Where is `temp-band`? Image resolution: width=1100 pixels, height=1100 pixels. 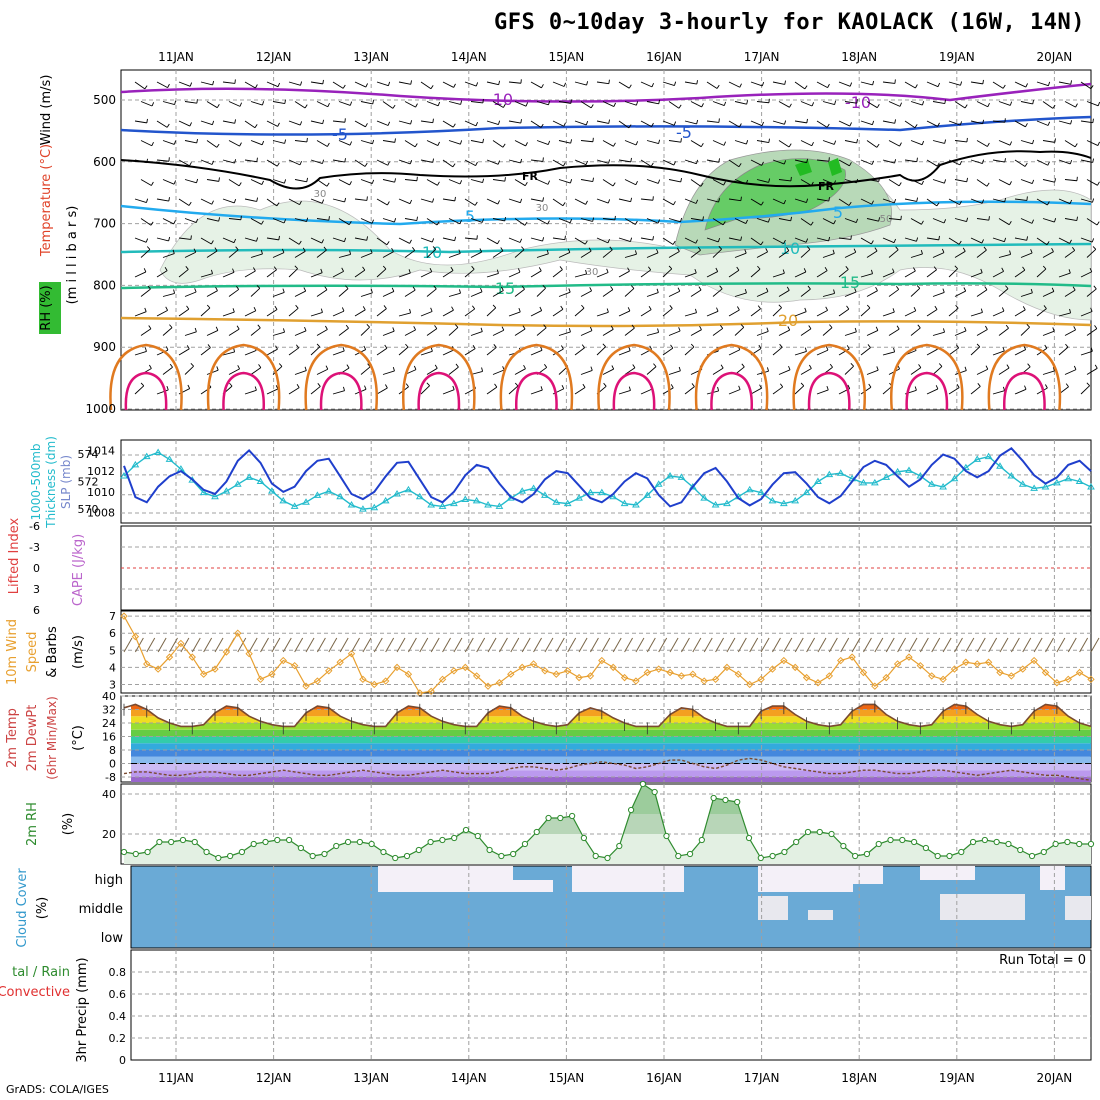 temp-band is located at coordinates (611, 733).